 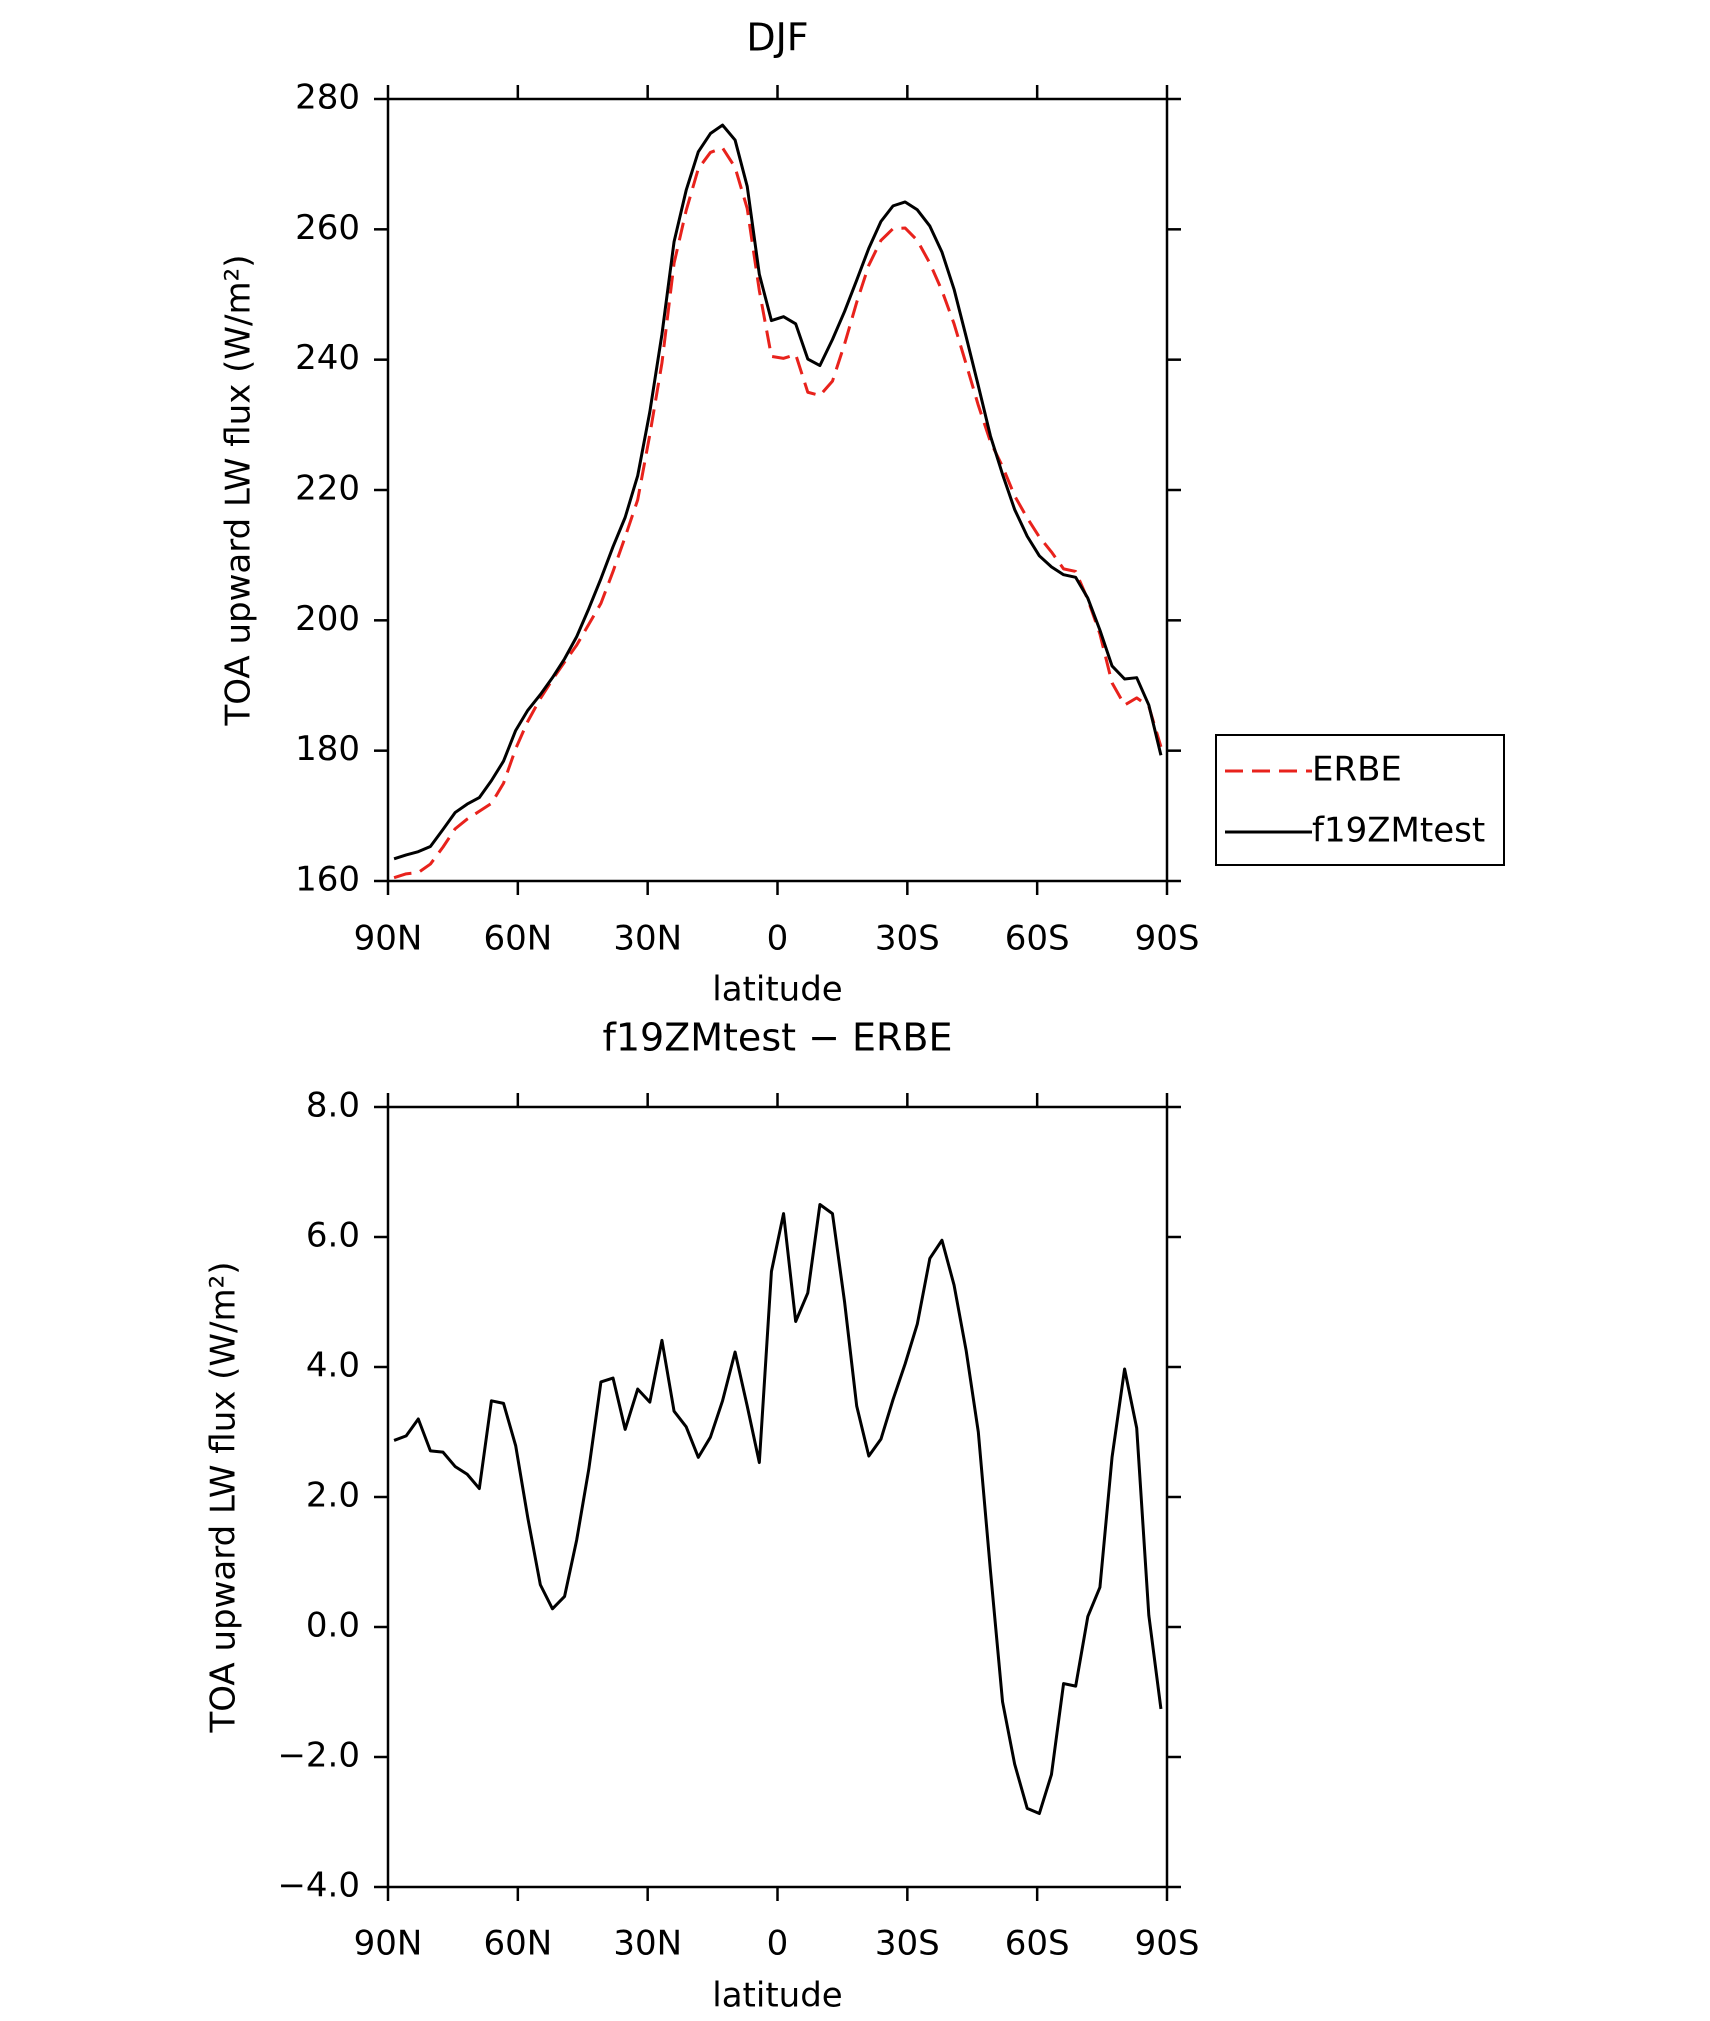 What do you see at coordinates (777, 38) in the screenshot?
I see `chart-title: DJF` at bounding box center [777, 38].